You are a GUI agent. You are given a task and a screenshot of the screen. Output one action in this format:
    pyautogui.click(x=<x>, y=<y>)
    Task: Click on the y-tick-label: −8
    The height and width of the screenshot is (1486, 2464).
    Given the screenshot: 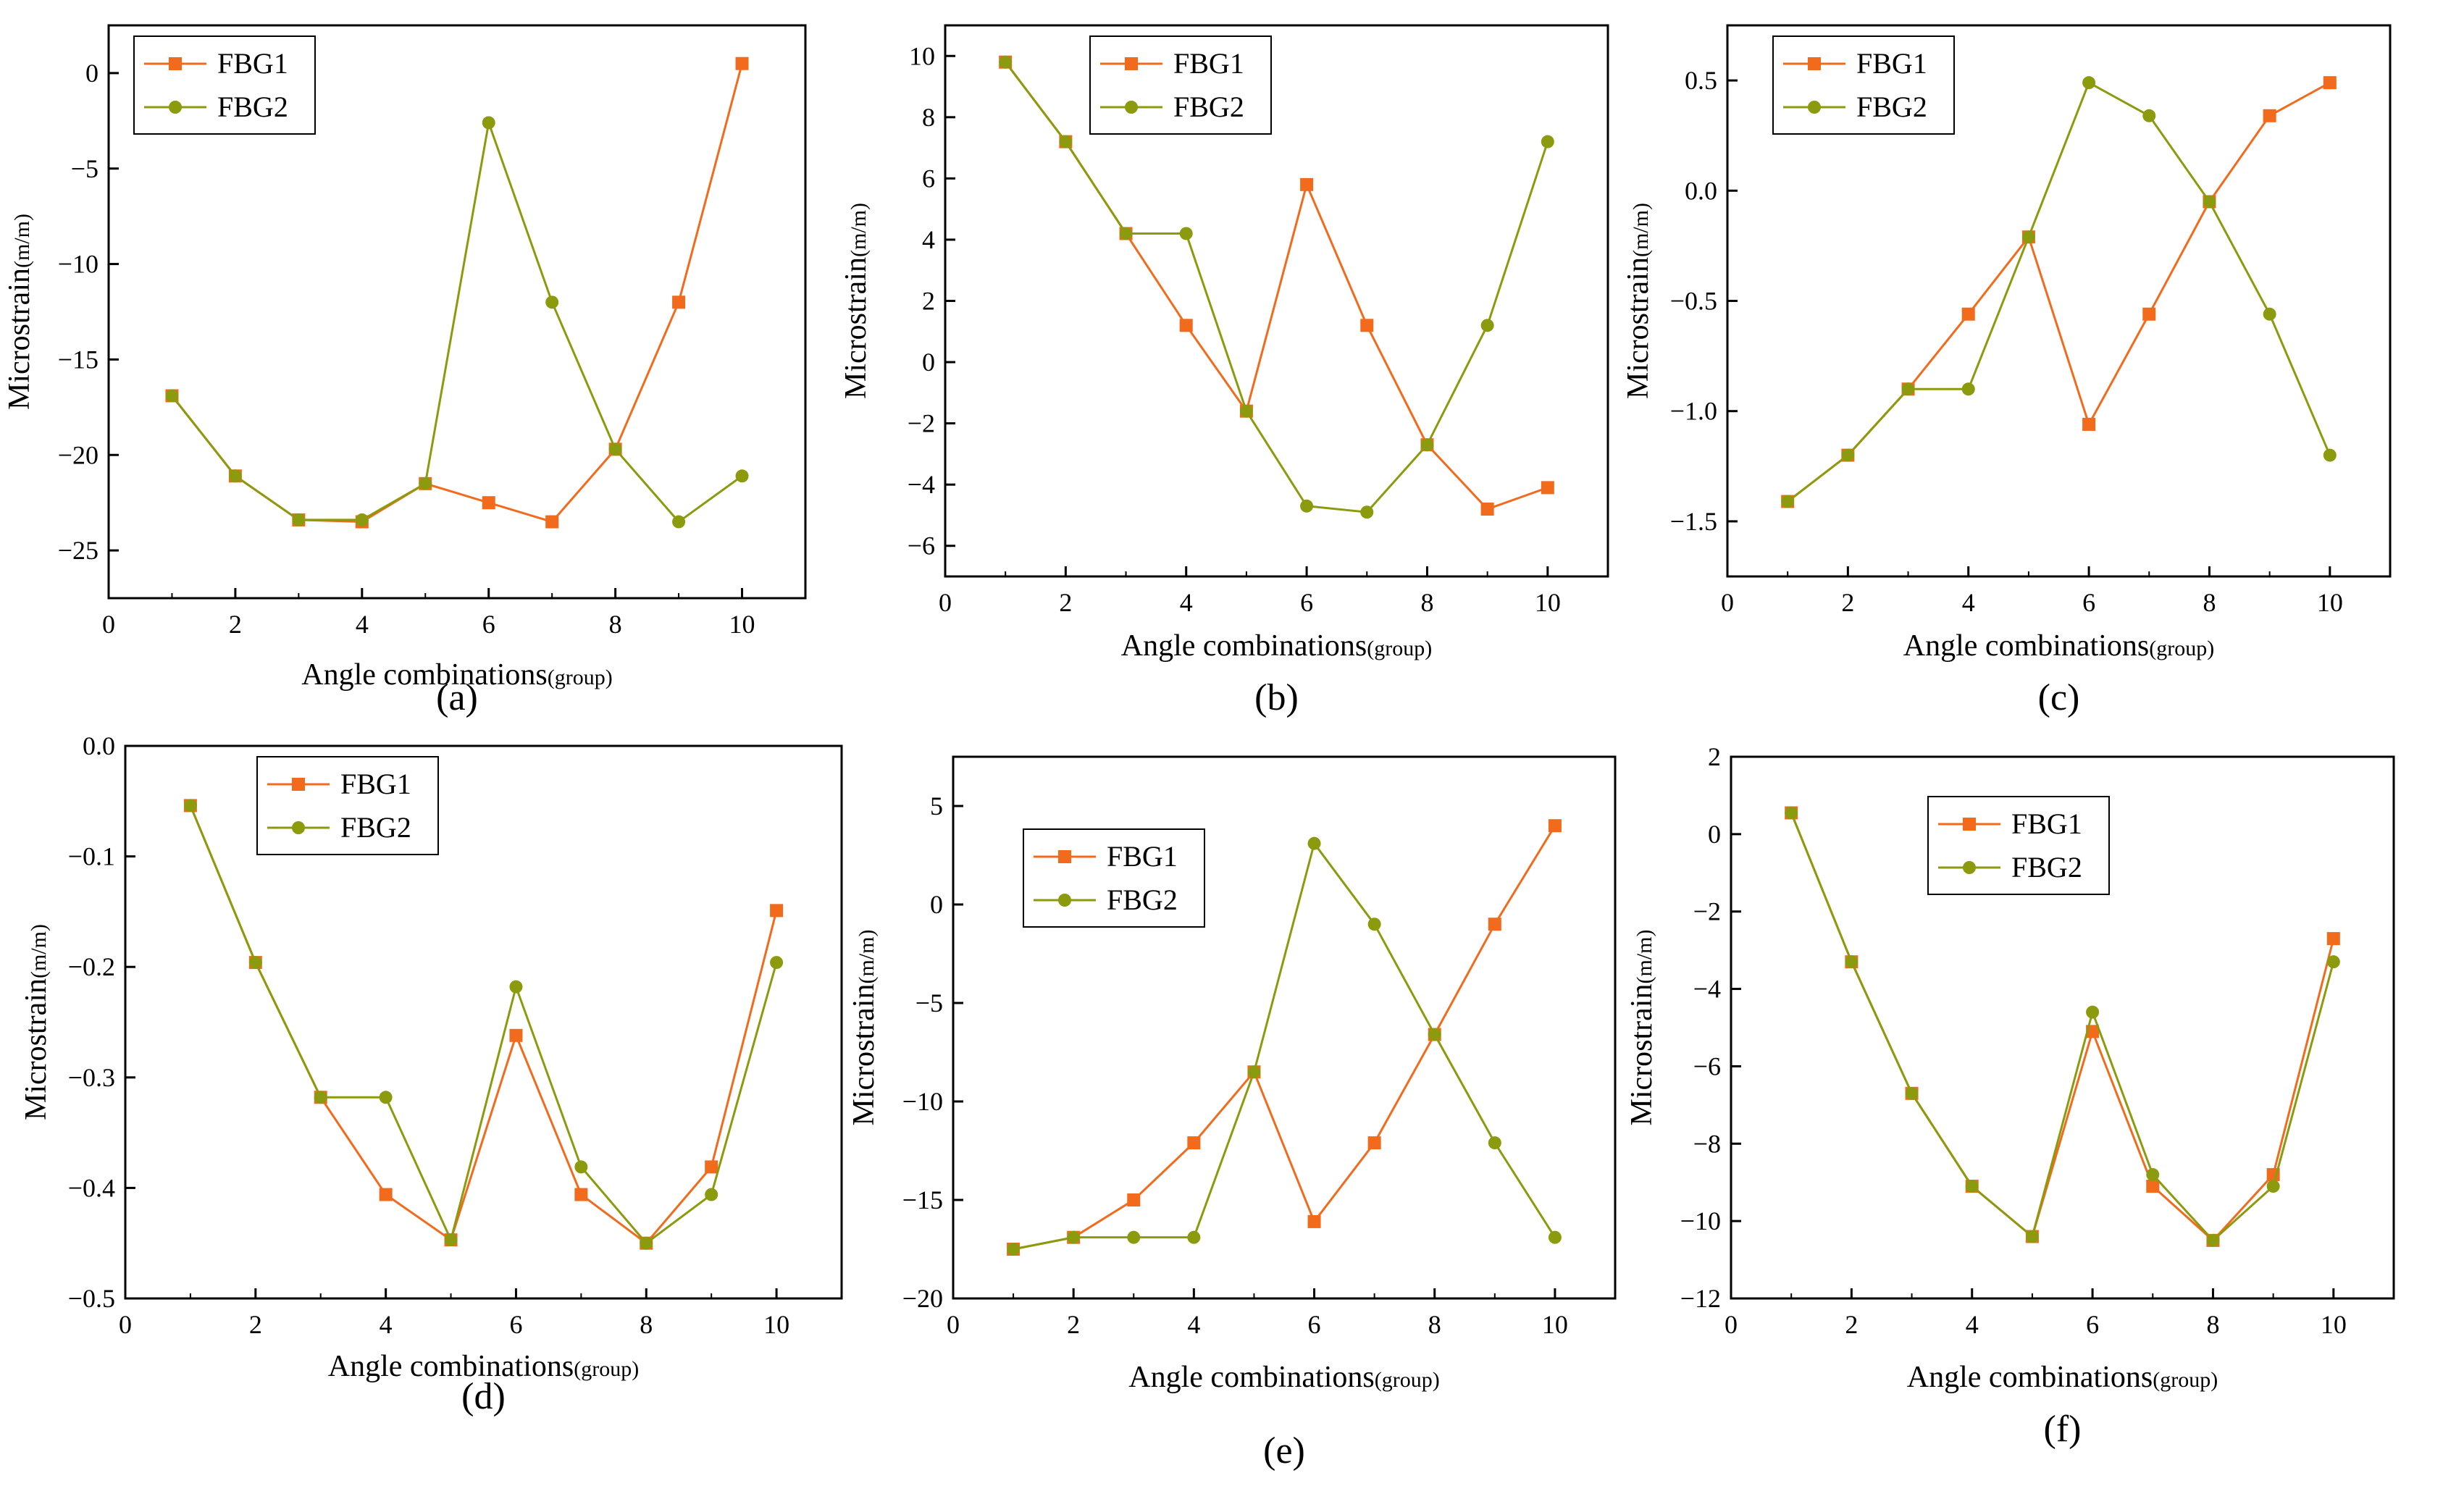 What is the action you would take?
    pyautogui.click(x=1707, y=1143)
    